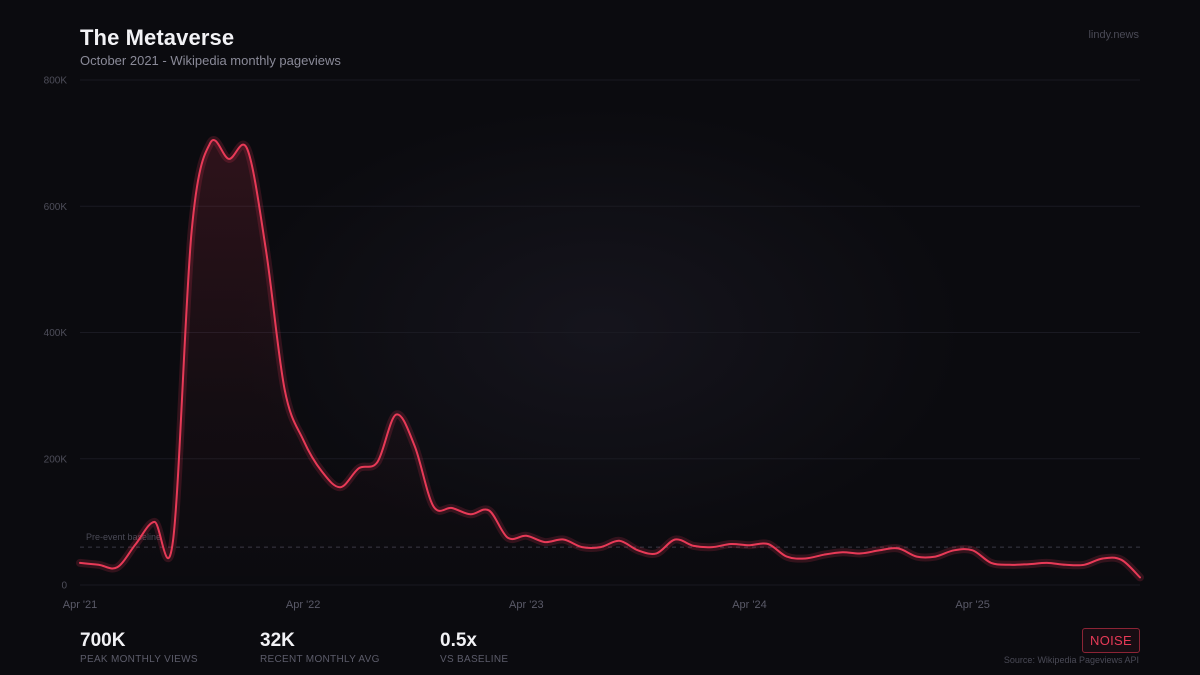 This screenshot has width=1200, height=675. Describe the element at coordinates (157, 37) in the screenshot. I see `chart-title: The Metaverse` at that location.